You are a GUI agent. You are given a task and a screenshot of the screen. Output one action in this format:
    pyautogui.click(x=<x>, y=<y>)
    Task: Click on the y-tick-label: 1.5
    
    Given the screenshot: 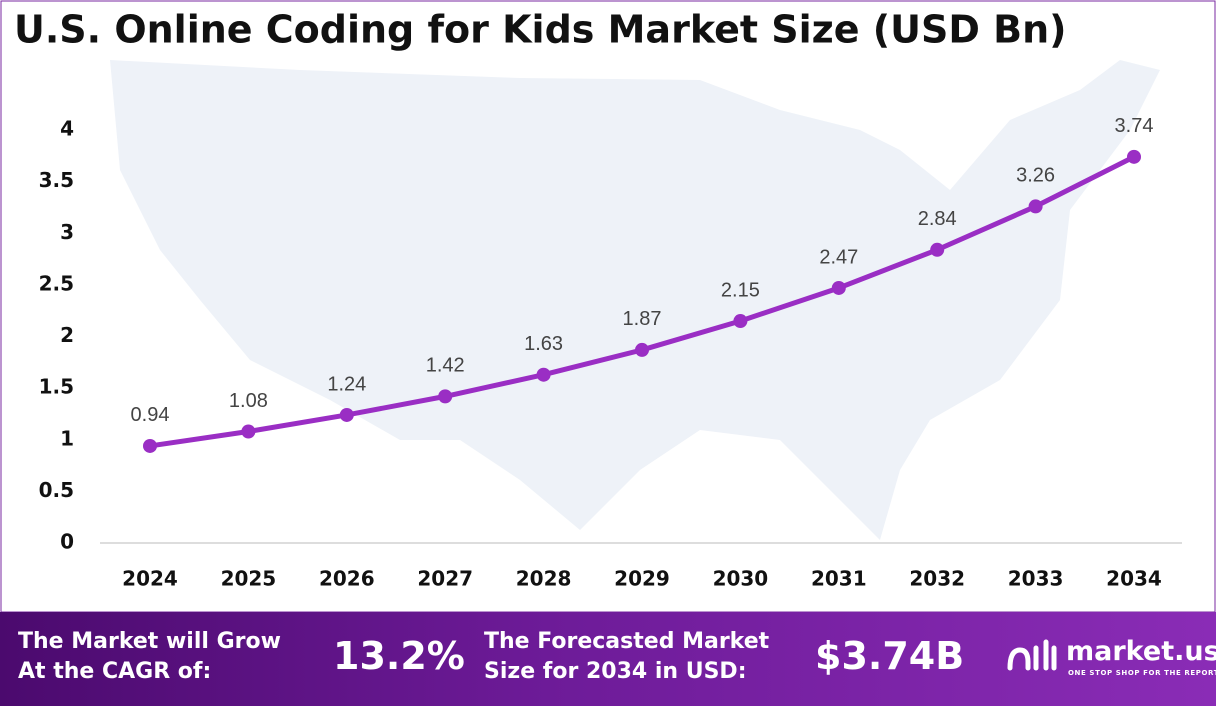 What is the action you would take?
    pyautogui.click(x=56, y=387)
    